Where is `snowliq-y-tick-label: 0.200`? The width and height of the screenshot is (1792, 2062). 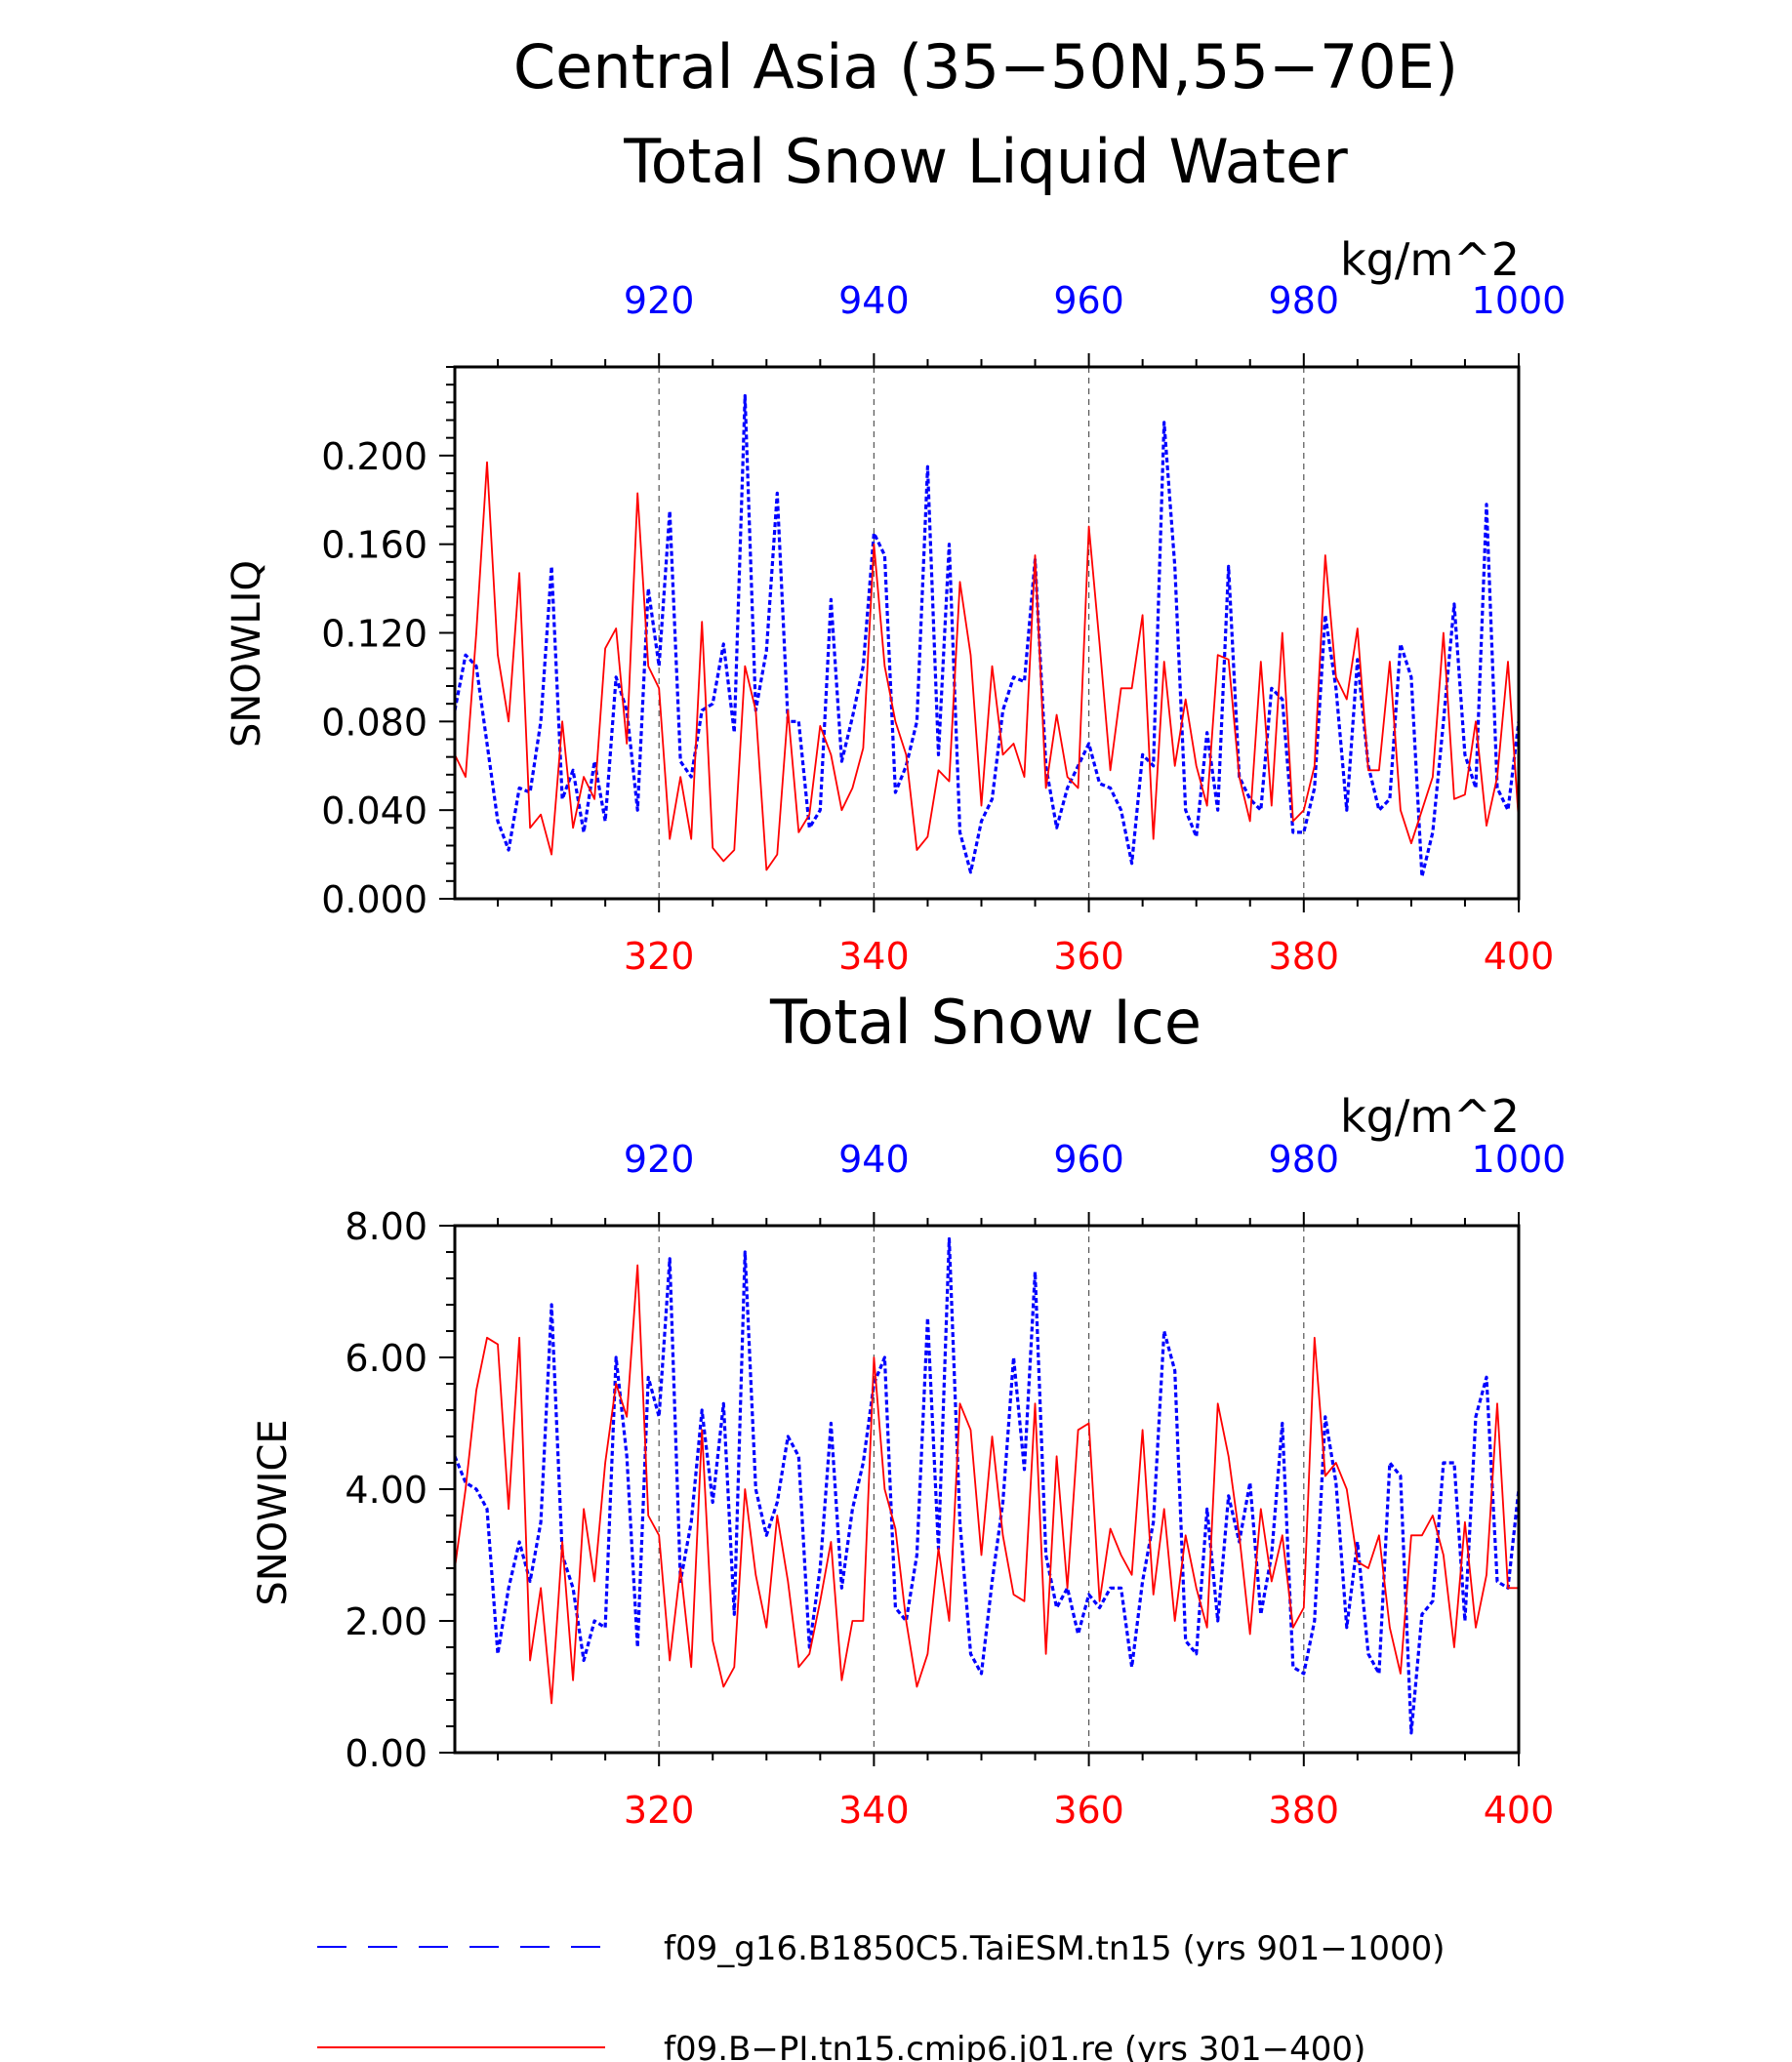
snowliq-y-tick-label: 0.200 is located at coordinates (374, 456).